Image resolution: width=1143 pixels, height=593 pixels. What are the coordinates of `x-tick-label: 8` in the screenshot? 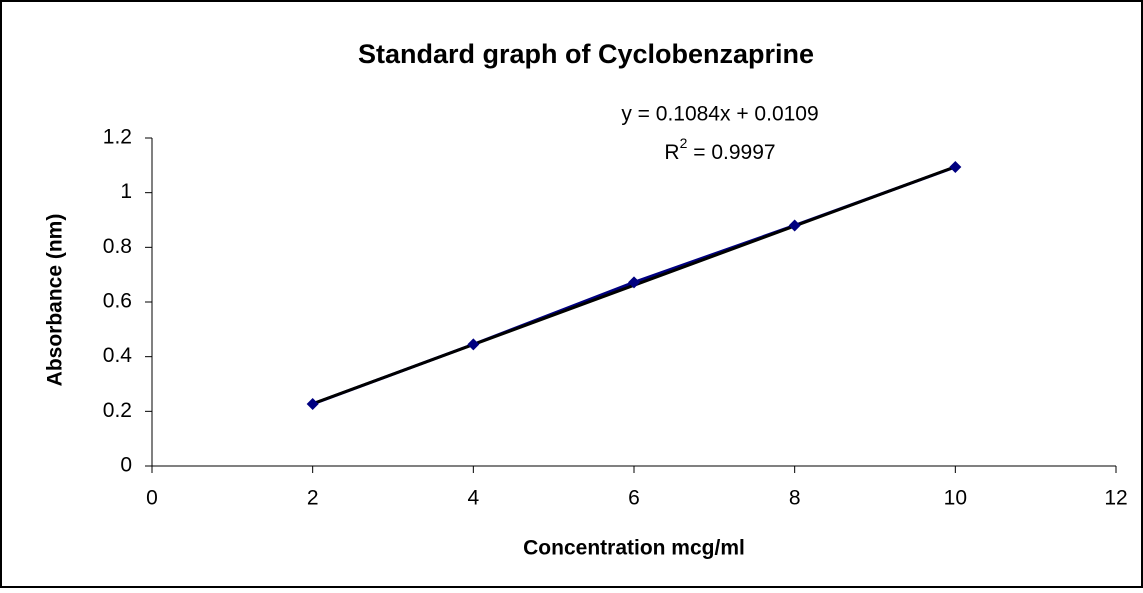 It's located at (795, 498).